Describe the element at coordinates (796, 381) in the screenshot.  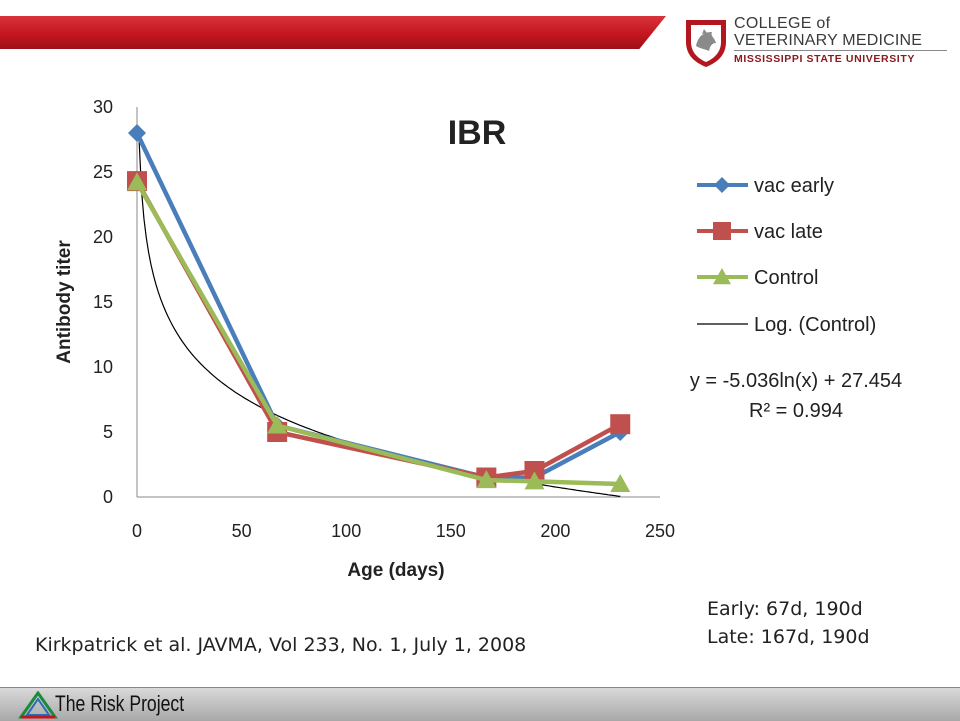
I see `trendline-equation: y = -5.036ln(x) + 27.454` at that location.